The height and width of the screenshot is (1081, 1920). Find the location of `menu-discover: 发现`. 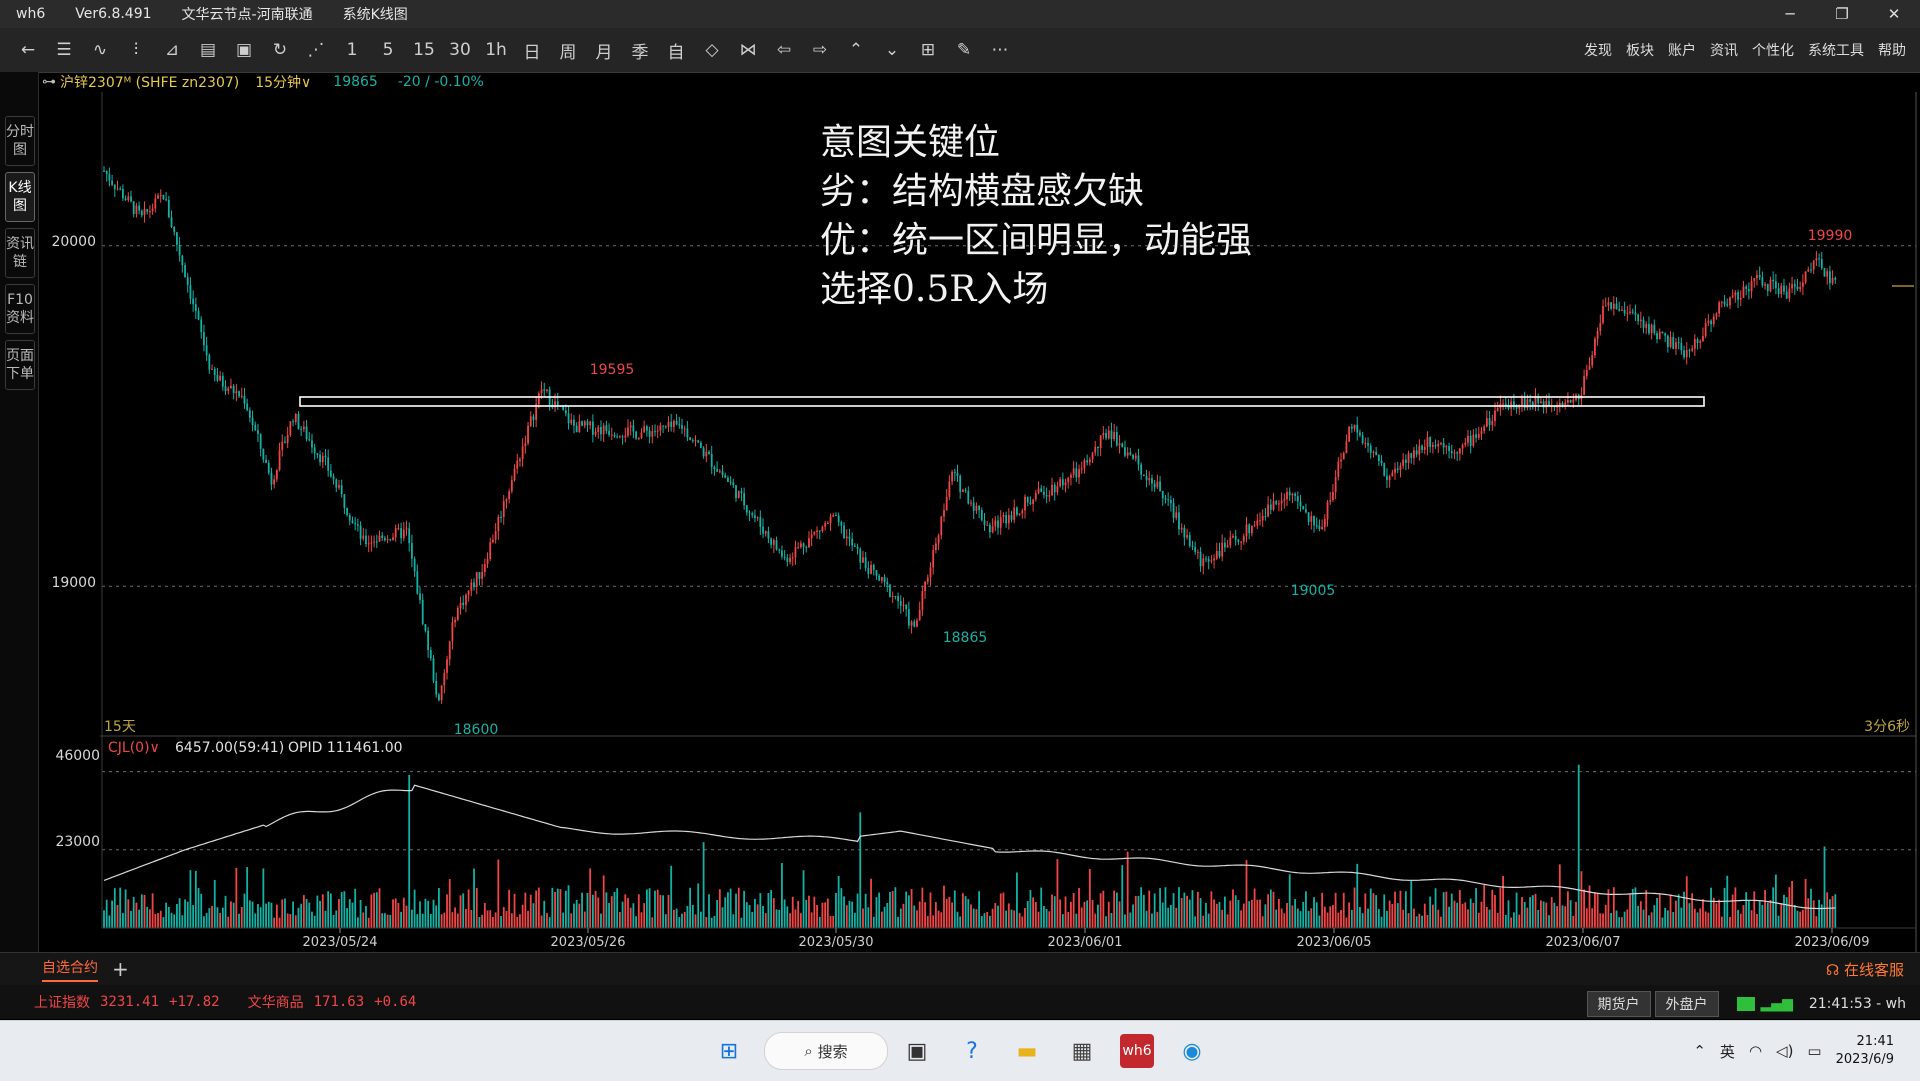

menu-discover: 发现 is located at coordinates (1598, 51).